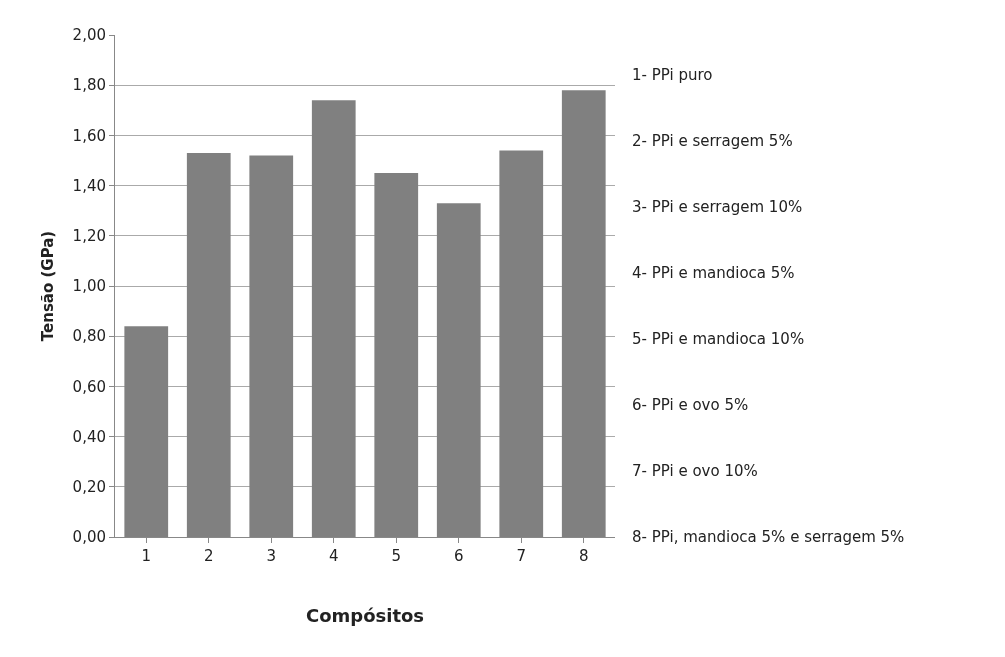  What do you see at coordinates (713, 273) in the screenshot?
I see `text: 4- PPi e mandioca 5%` at bounding box center [713, 273].